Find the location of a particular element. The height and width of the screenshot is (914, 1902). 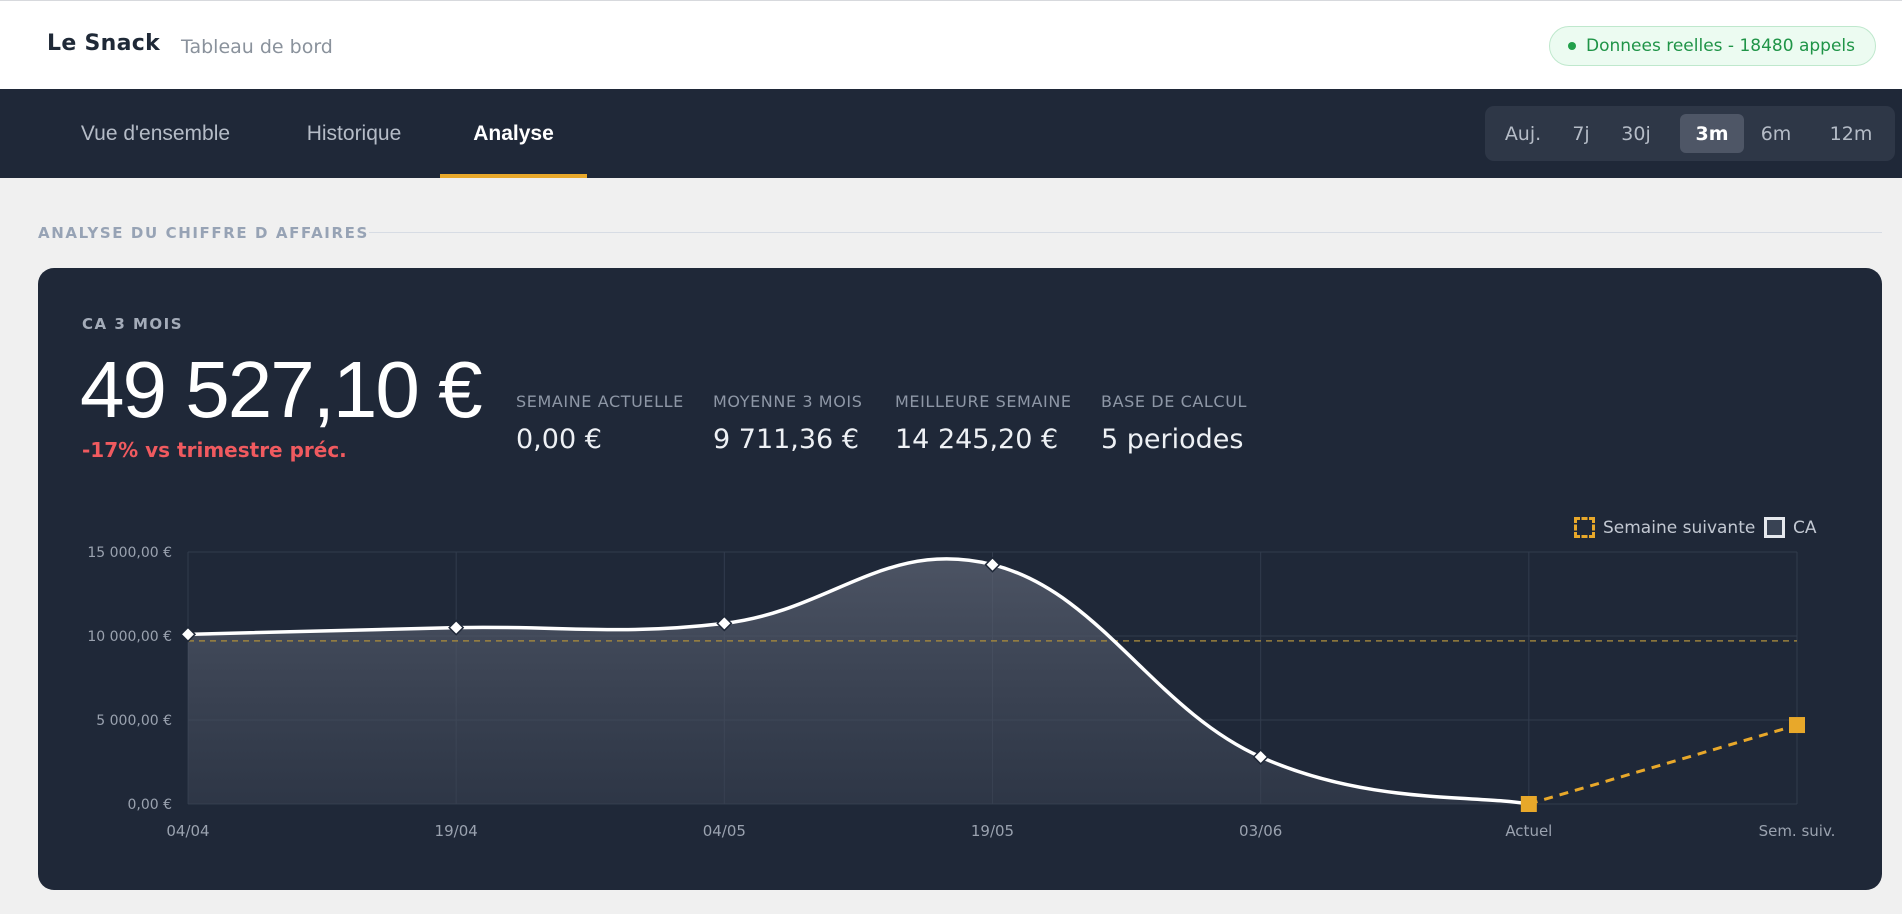

kpi-average: MOYENNE 3 MOIS 9 711,36 € is located at coordinates (787, 423).